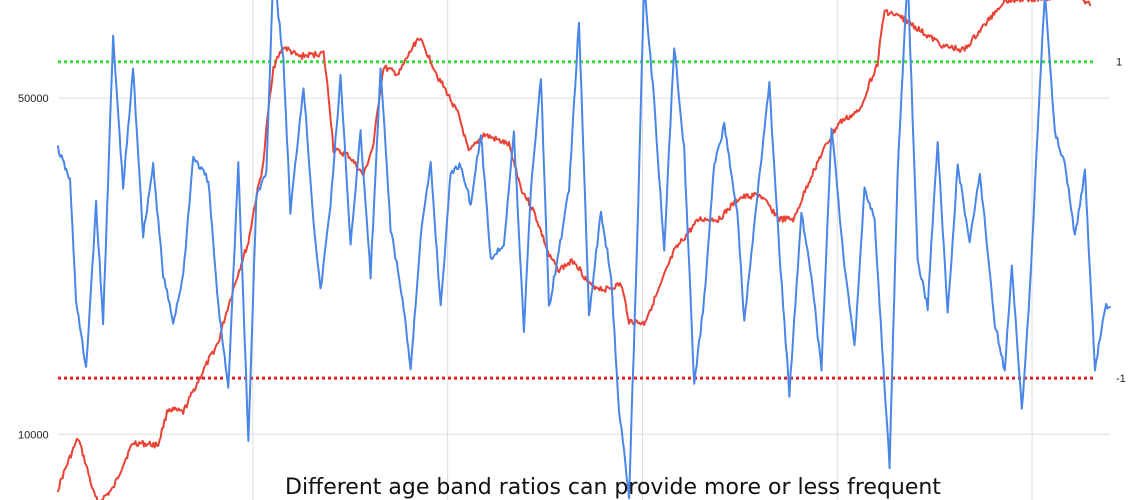 This screenshot has width=1140, height=500. I want to click on y-left-tick-label: 10000, so click(33, 435).